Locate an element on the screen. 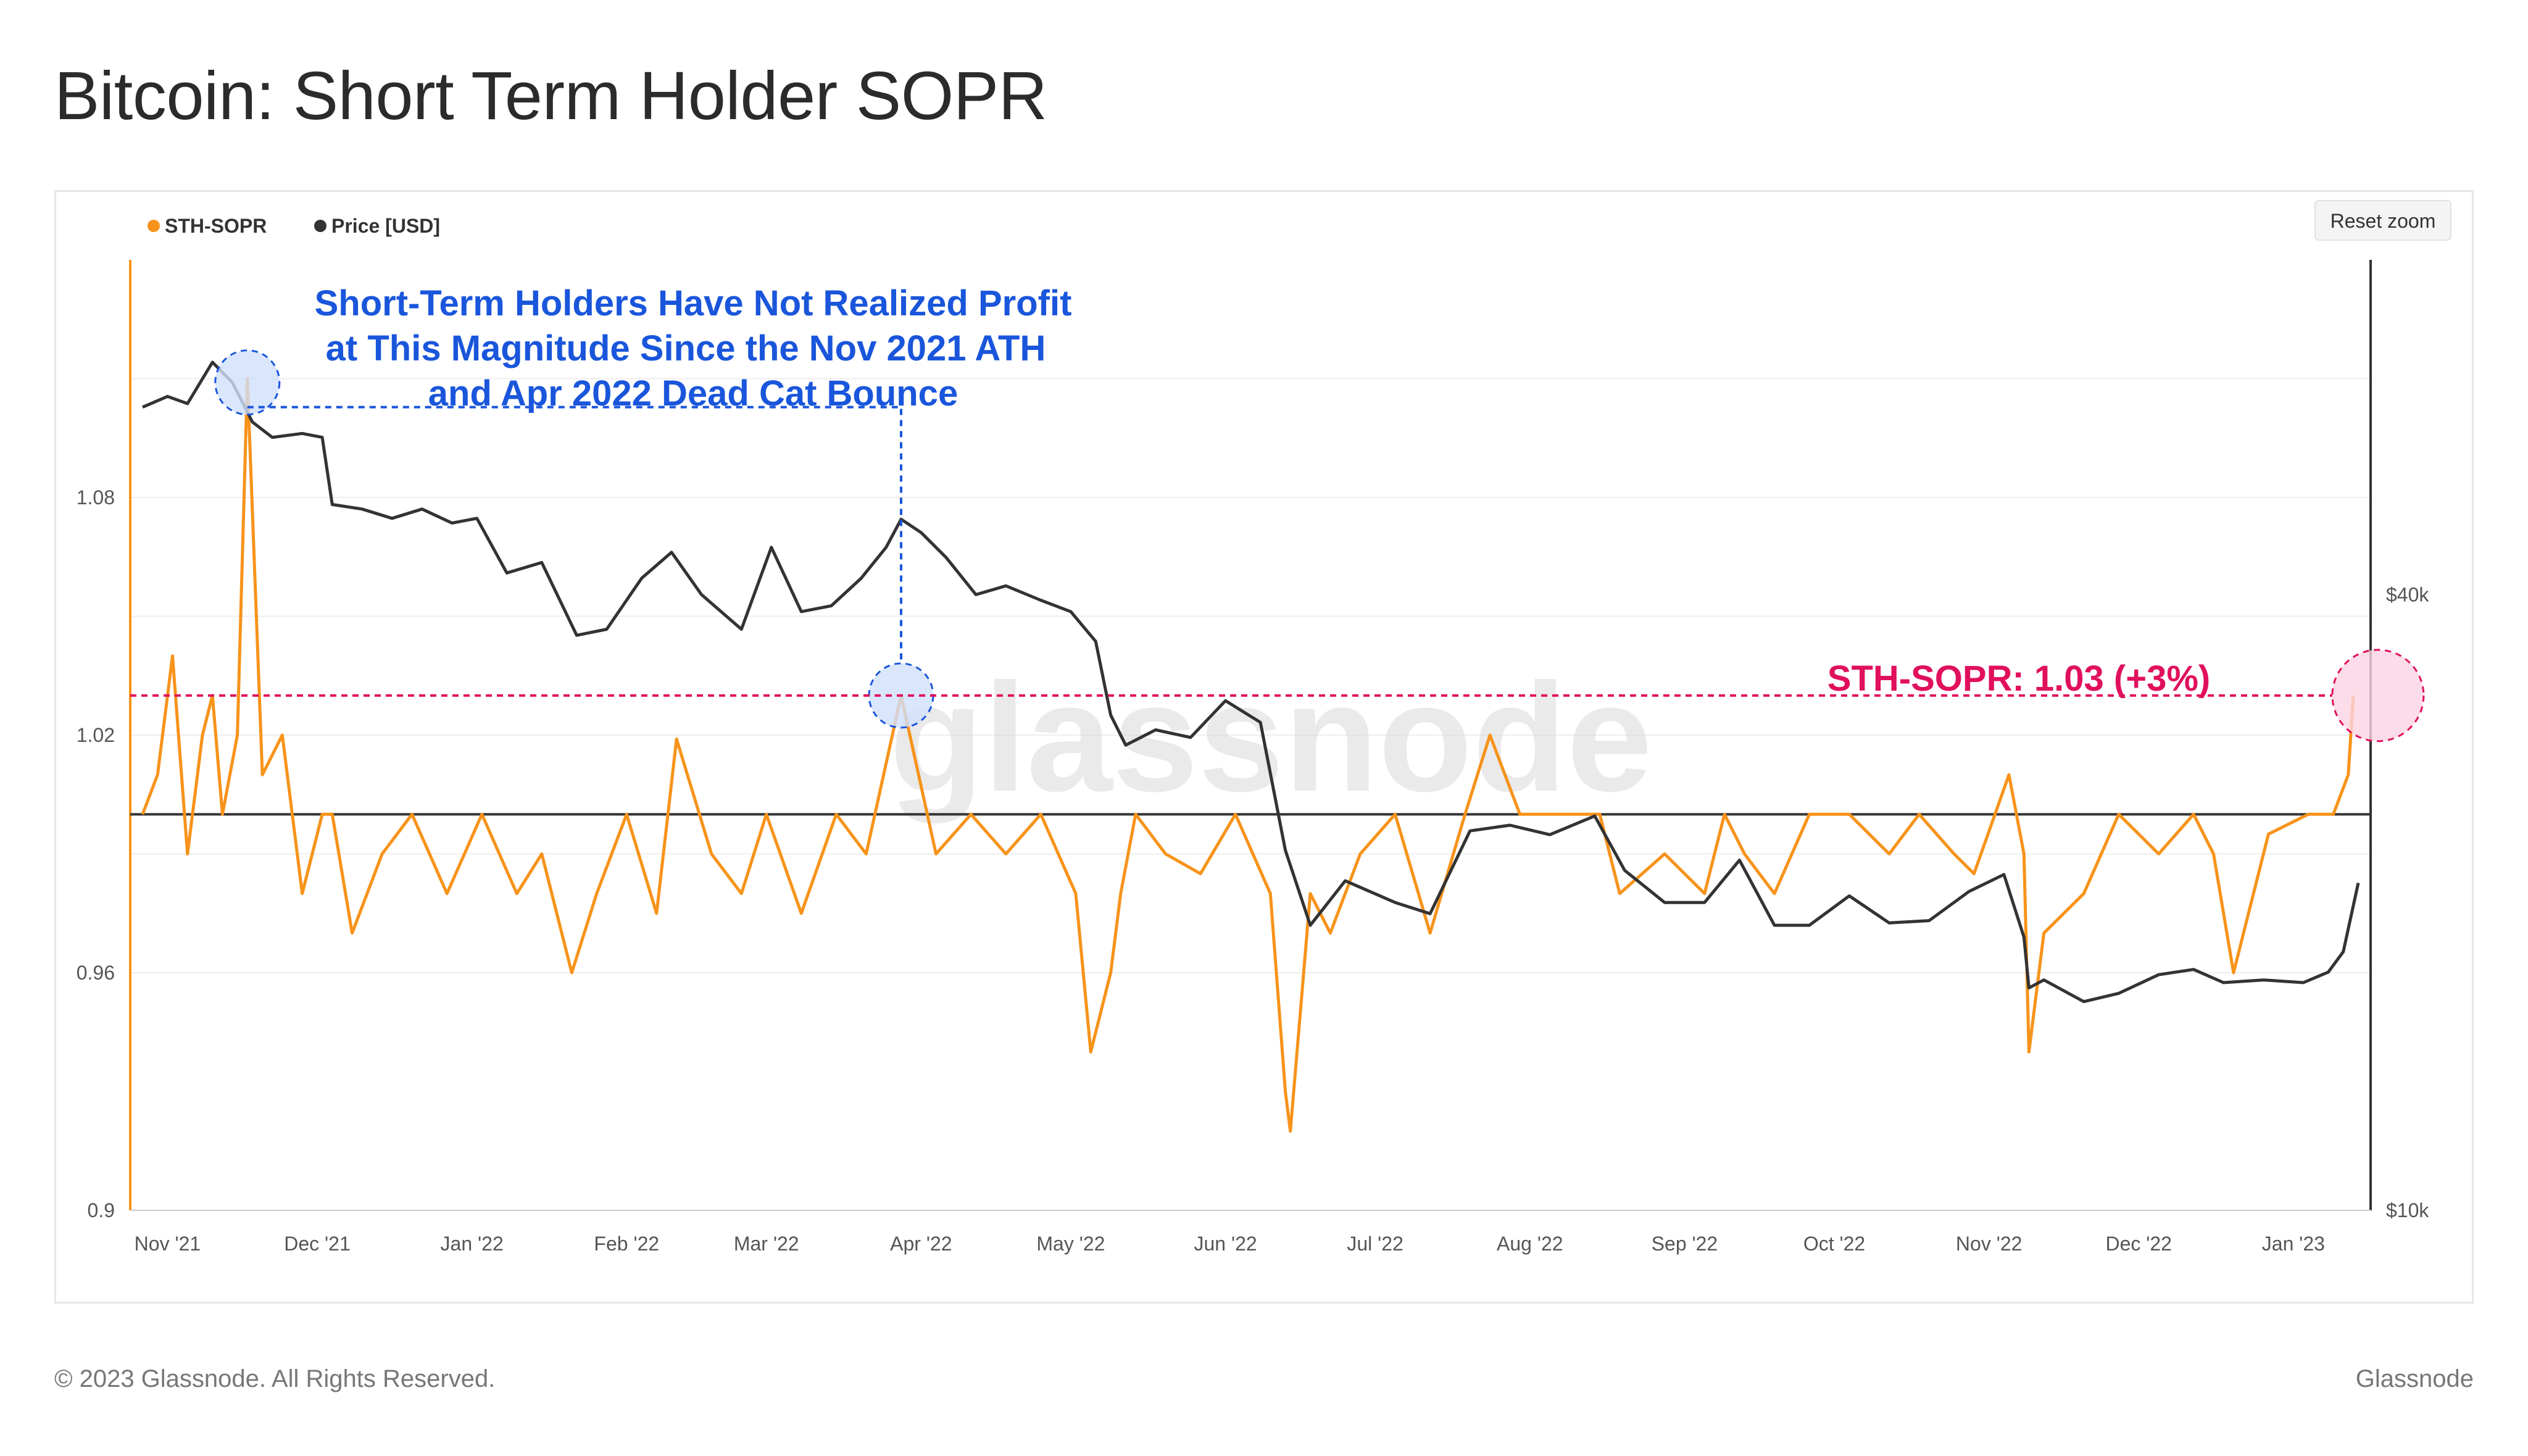 The width and height of the screenshot is (2528, 1456). x-tick-label: Apr '22 is located at coordinates (921, 1244).